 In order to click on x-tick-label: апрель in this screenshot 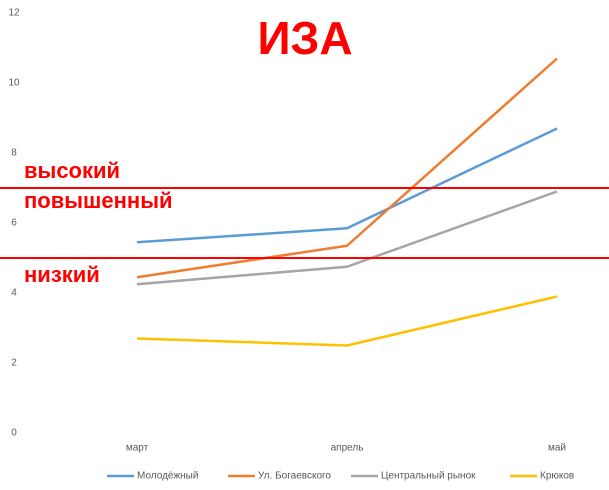, I will do `click(347, 448)`.